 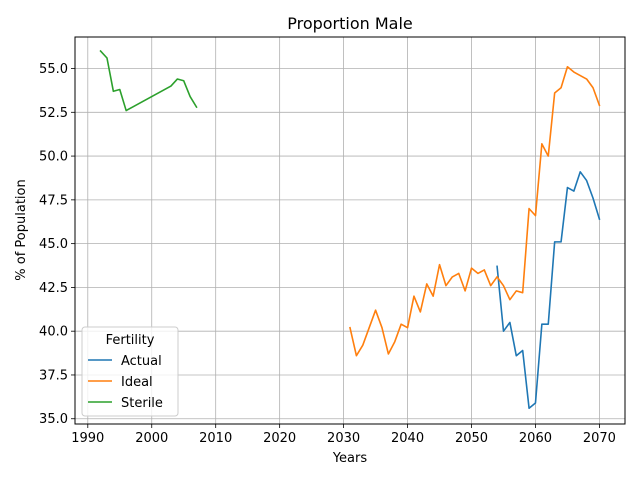 I want to click on y-tick-label: 52.5, so click(x=53, y=113).